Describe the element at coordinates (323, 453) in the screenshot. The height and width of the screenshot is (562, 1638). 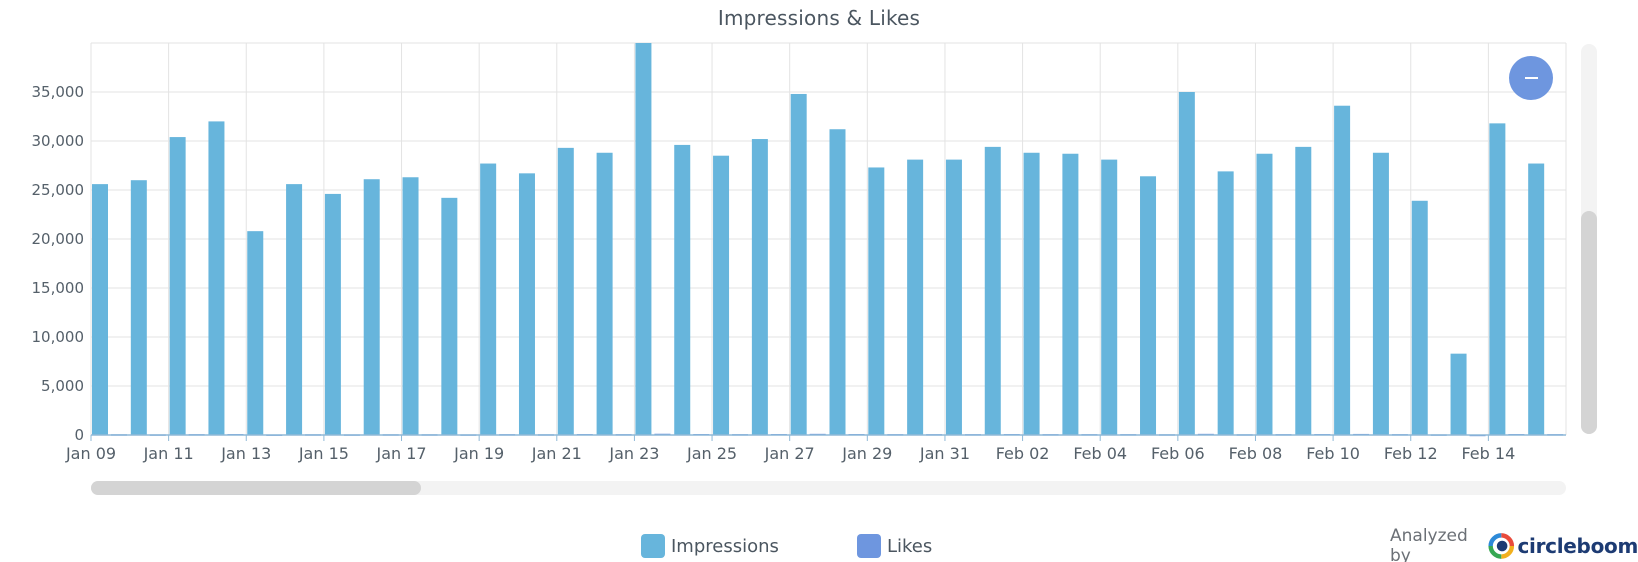
I see `x-tick-label: Jan 15` at that location.